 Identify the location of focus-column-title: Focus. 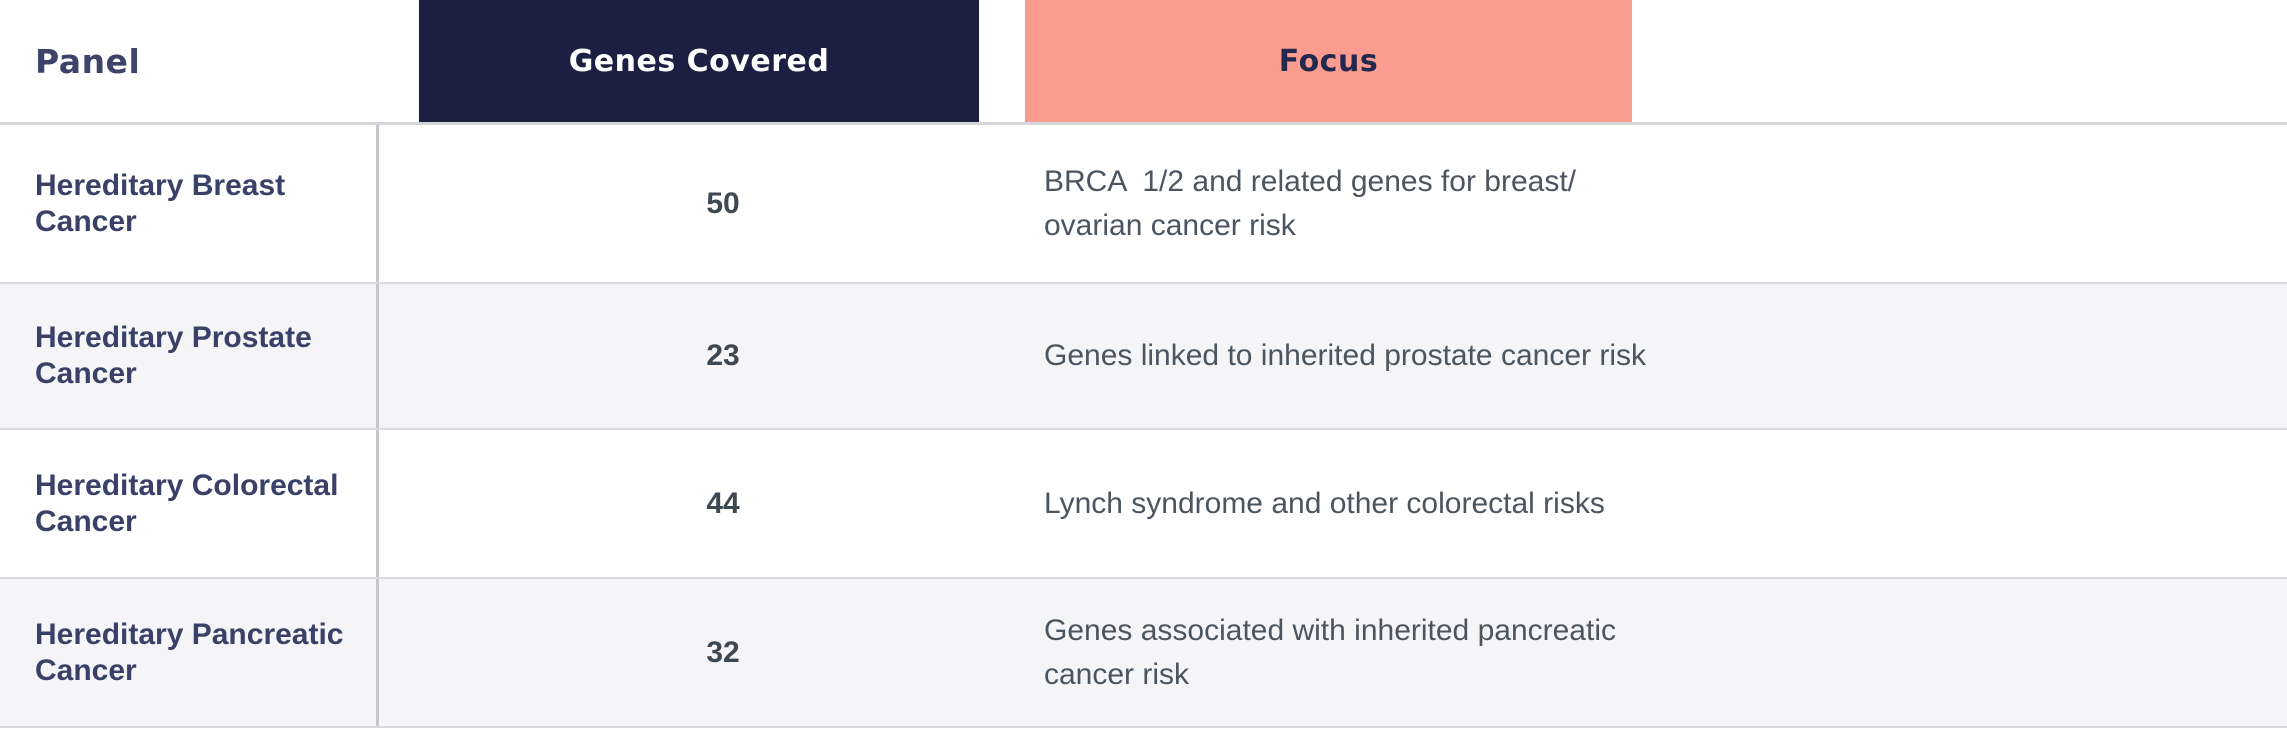
(1328, 61).